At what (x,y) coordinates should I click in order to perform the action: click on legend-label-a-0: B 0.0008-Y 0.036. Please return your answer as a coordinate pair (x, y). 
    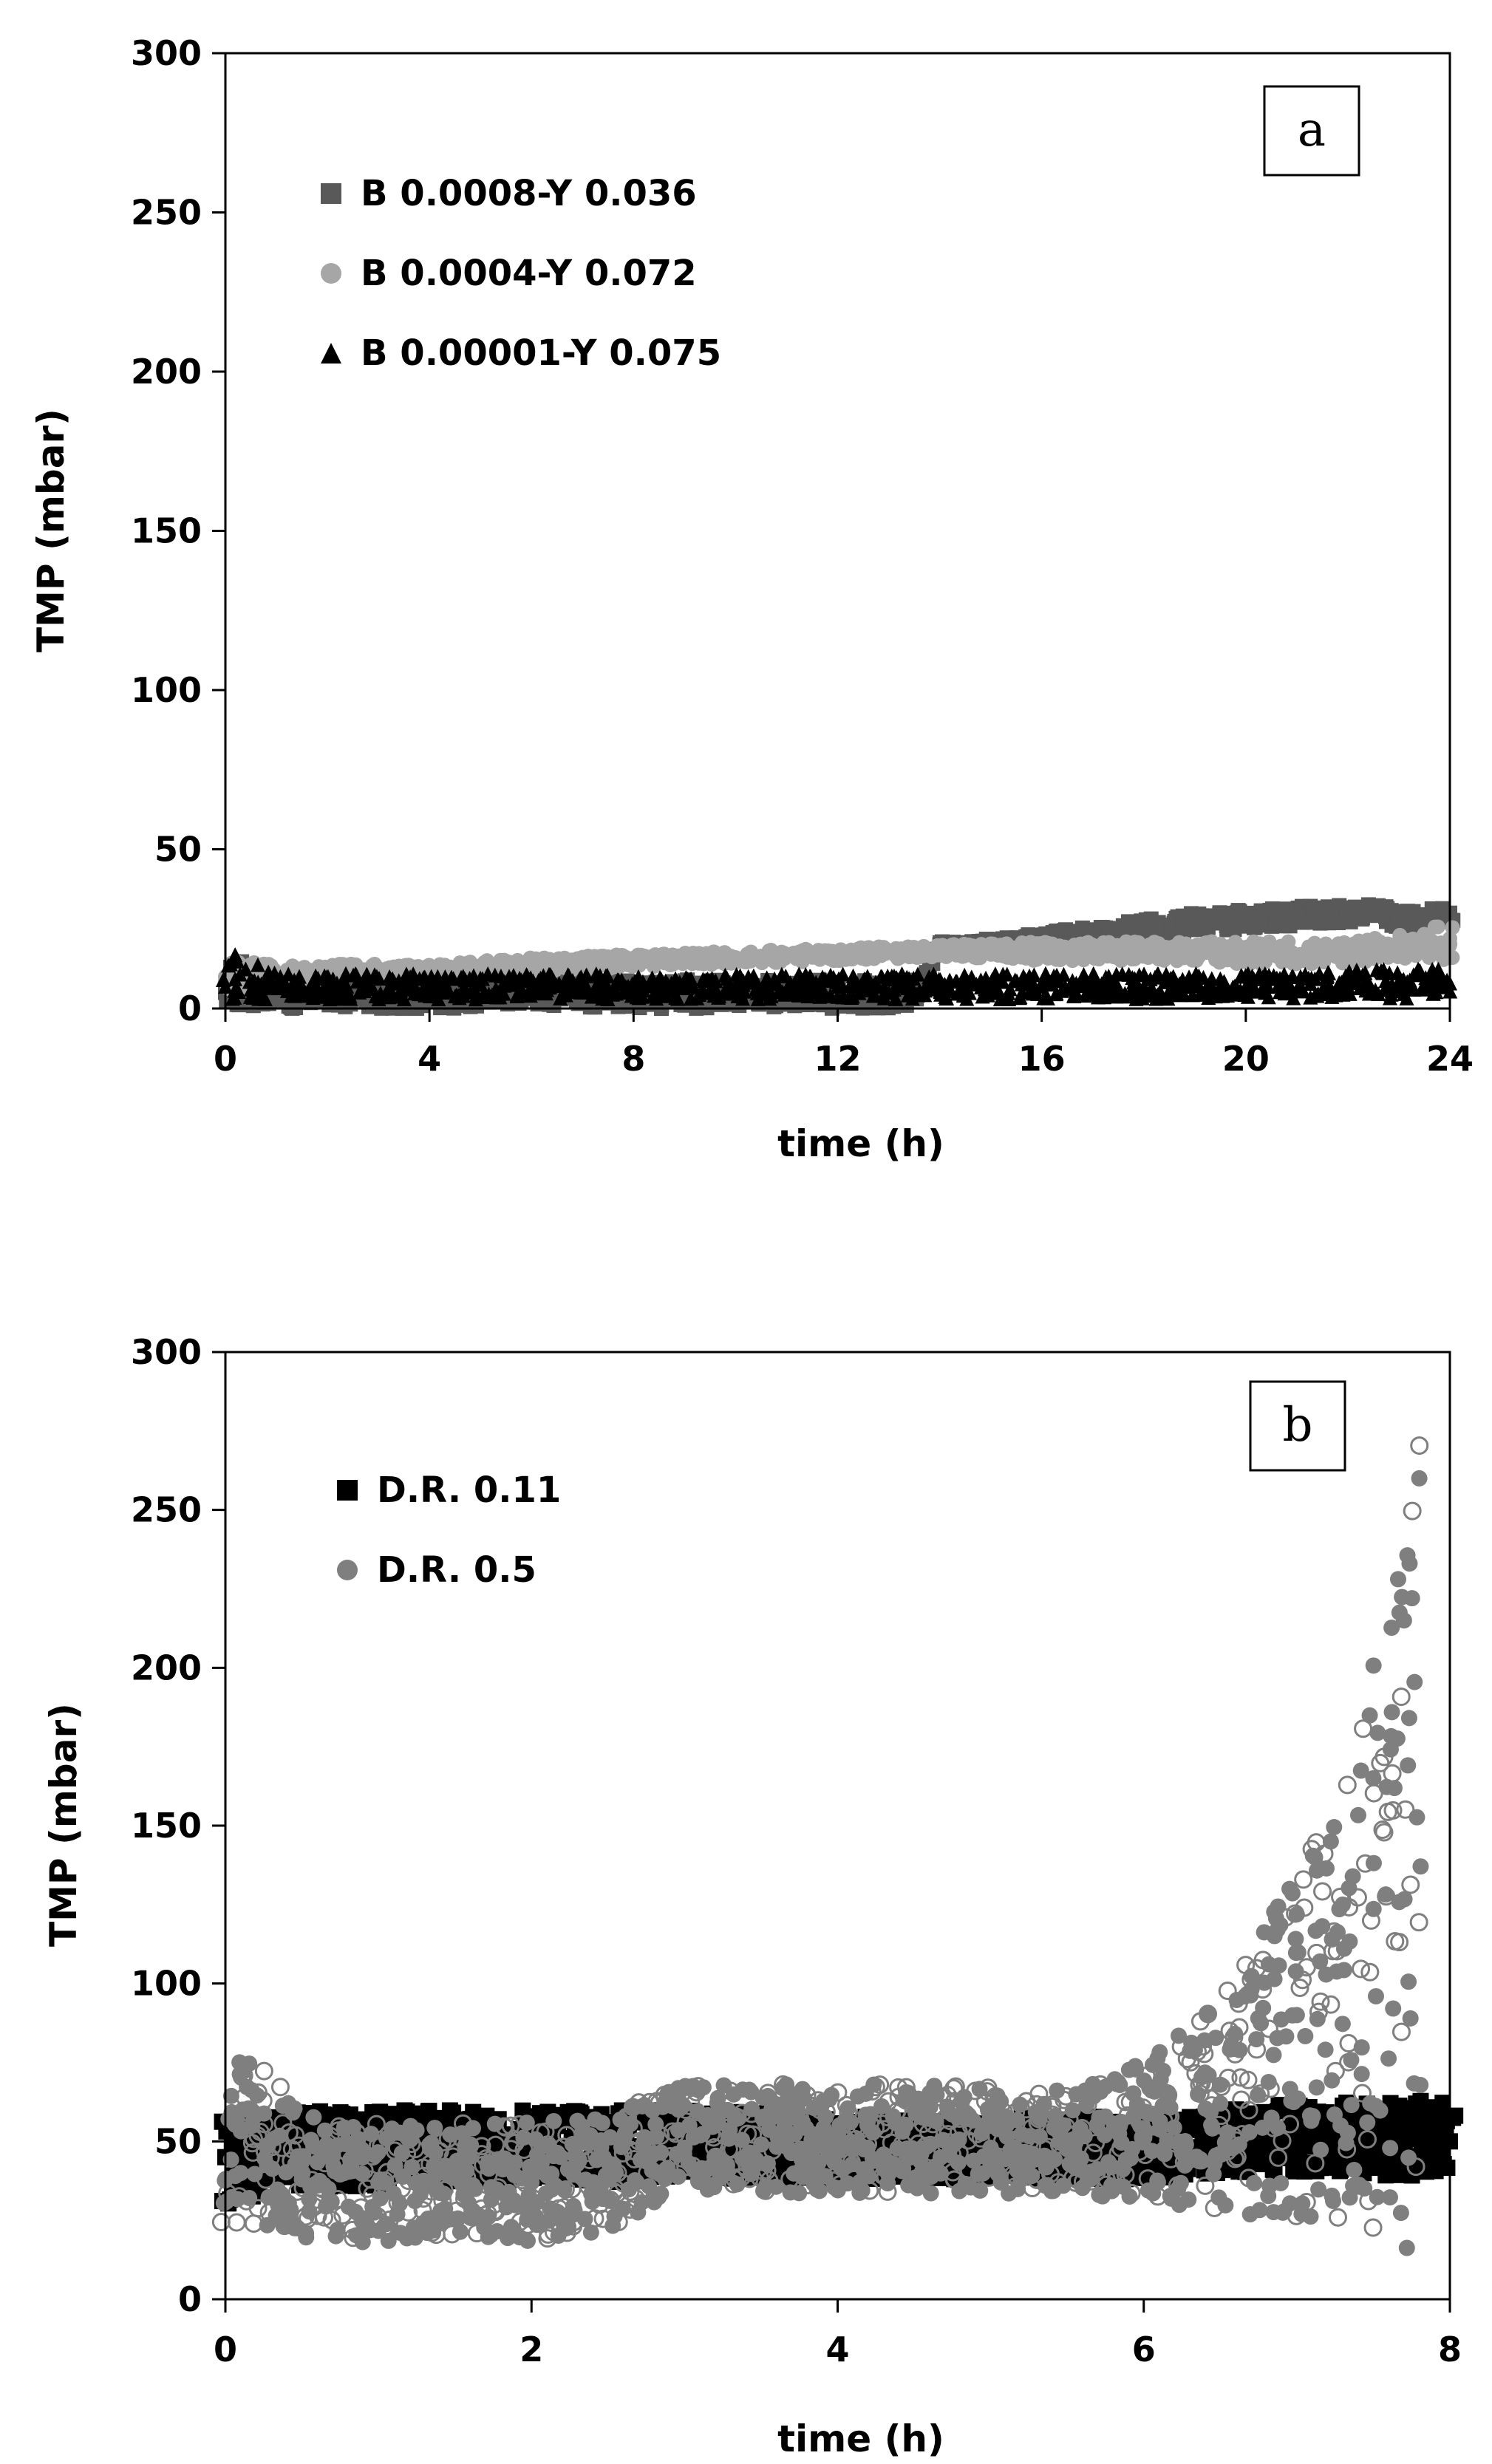
    Looking at the image, I should click on (529, 194).